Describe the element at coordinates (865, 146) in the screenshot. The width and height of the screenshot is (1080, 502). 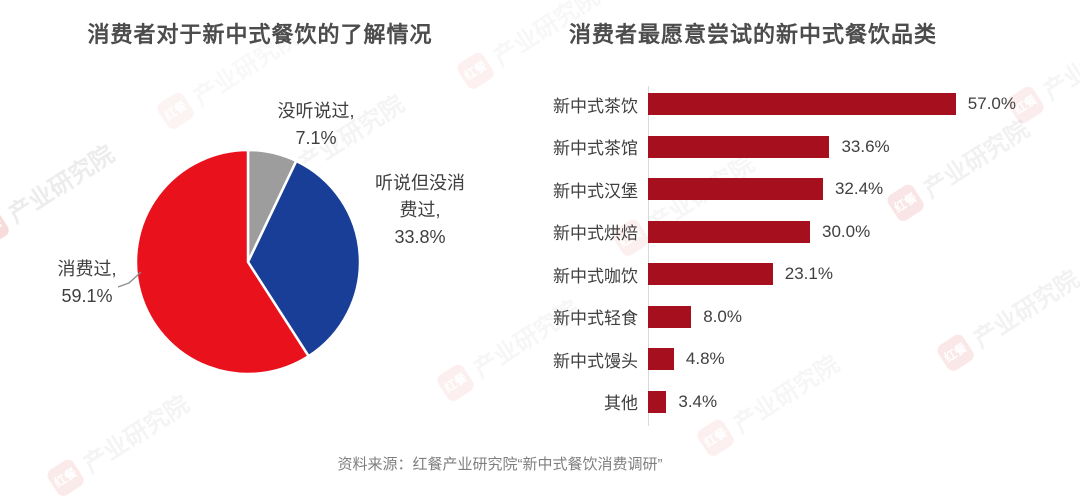
I see `bar-value-label: 33.6%` at that location.